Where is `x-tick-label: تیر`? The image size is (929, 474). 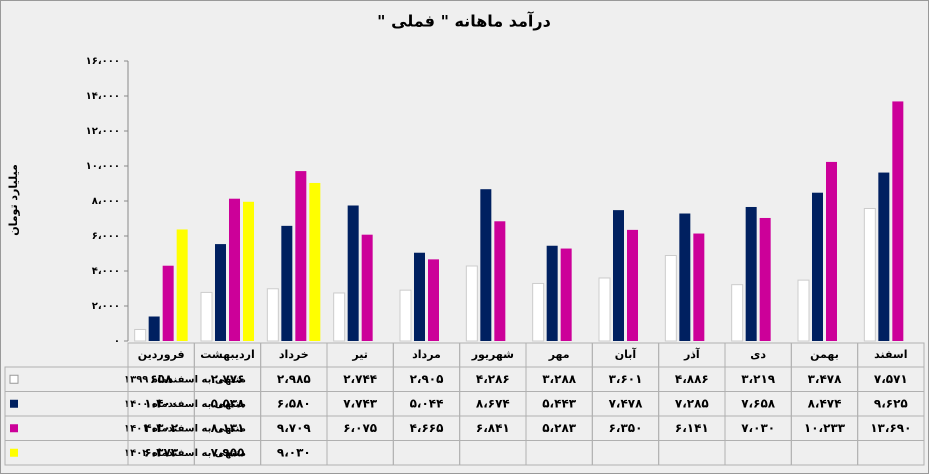
x-tick-label: تیر is located at coordinates (359, 354).